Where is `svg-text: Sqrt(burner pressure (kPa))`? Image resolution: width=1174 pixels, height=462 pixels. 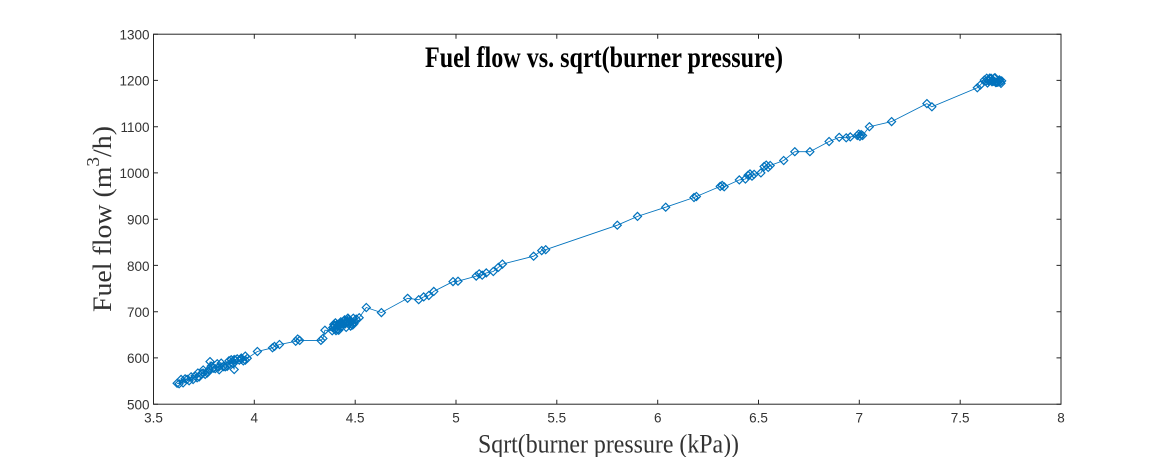
svg-text: Sqrt(burner pressure (kPa)) is located at coordinates (608, 444).